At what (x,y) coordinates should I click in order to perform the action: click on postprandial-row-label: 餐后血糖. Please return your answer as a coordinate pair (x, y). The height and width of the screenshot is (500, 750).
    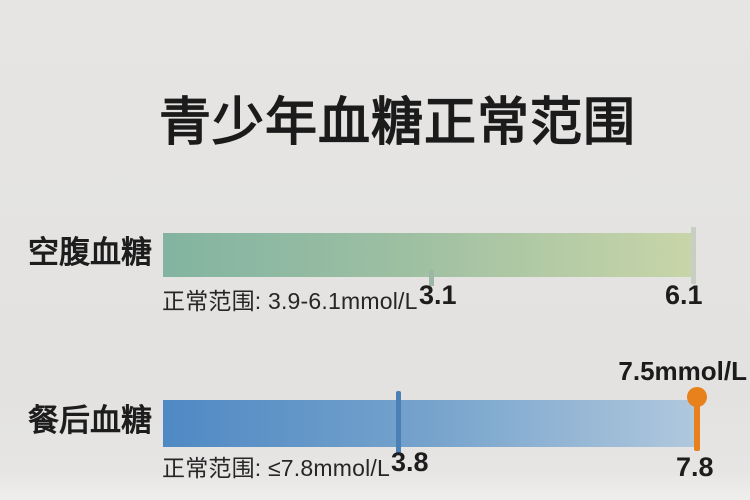
    Looking at the image, I should click on (90, 420).